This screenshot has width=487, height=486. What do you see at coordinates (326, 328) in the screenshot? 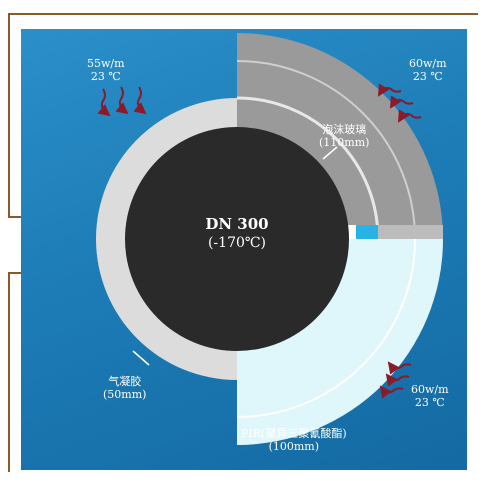
I see `pir-mid-arc` at bounding box center [326, 328].